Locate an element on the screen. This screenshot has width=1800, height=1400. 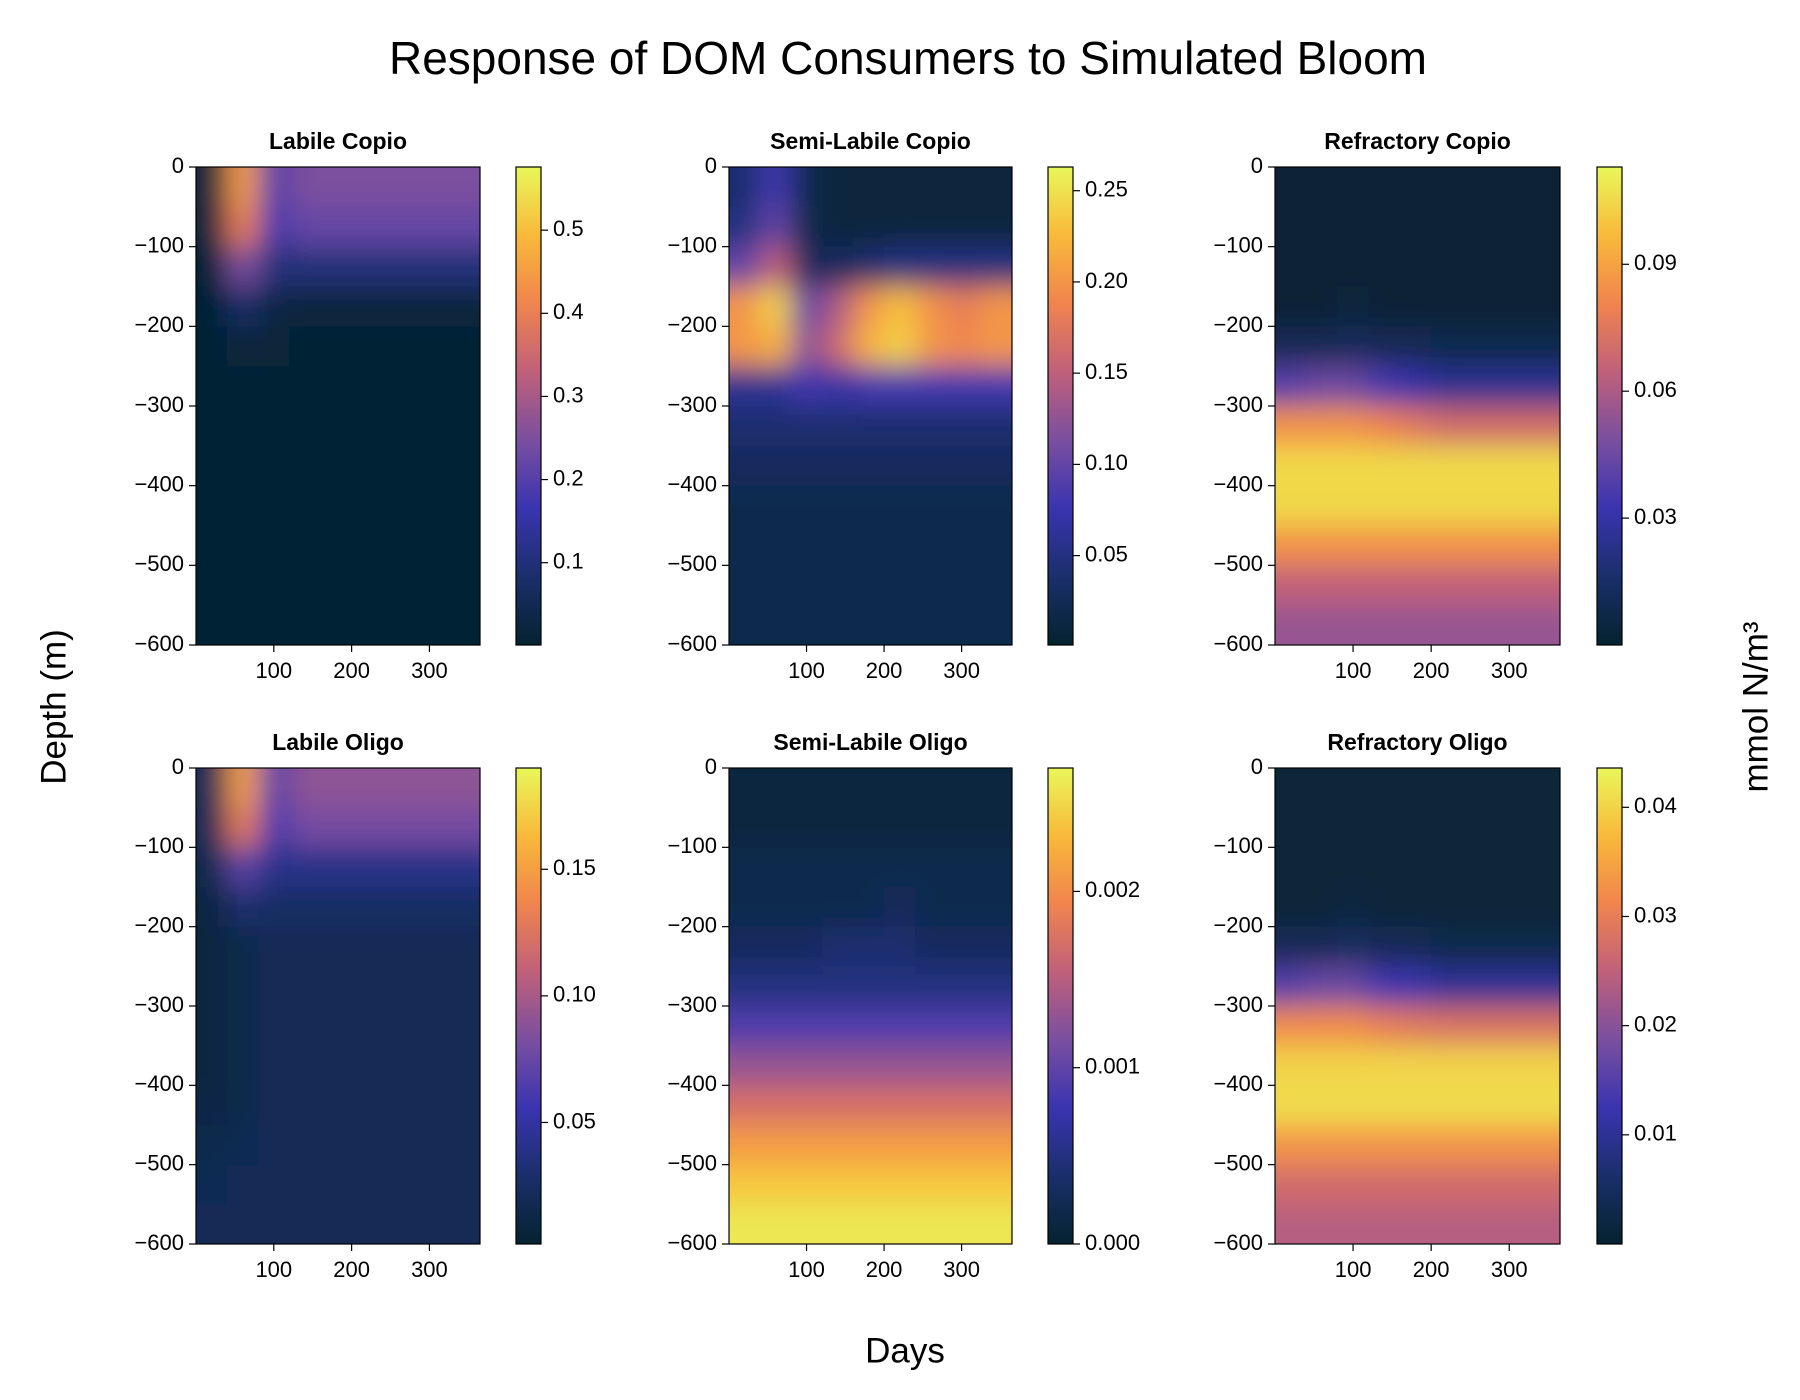
colorbar-tick-label: 0.001 is located at coordinates (1112, 1066).